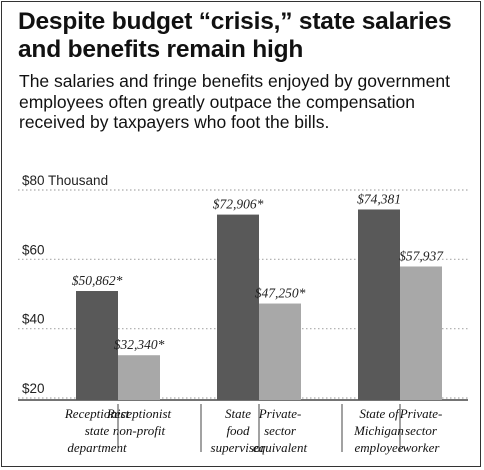  What do you see at coordinates (238, 204) in the screenshot?
I see `data-label: $72,906*` at bounding box center [238, 204].